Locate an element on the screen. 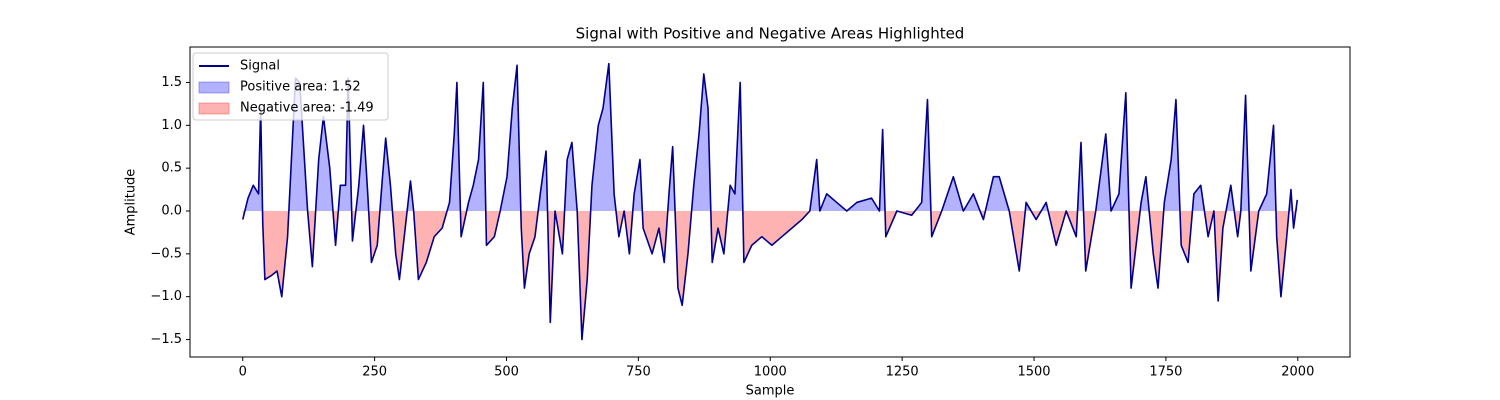 Image resolution: width=1500 pixels, height=400 pixels. x-tick-label: 750 is located at coordinates (638, 372).